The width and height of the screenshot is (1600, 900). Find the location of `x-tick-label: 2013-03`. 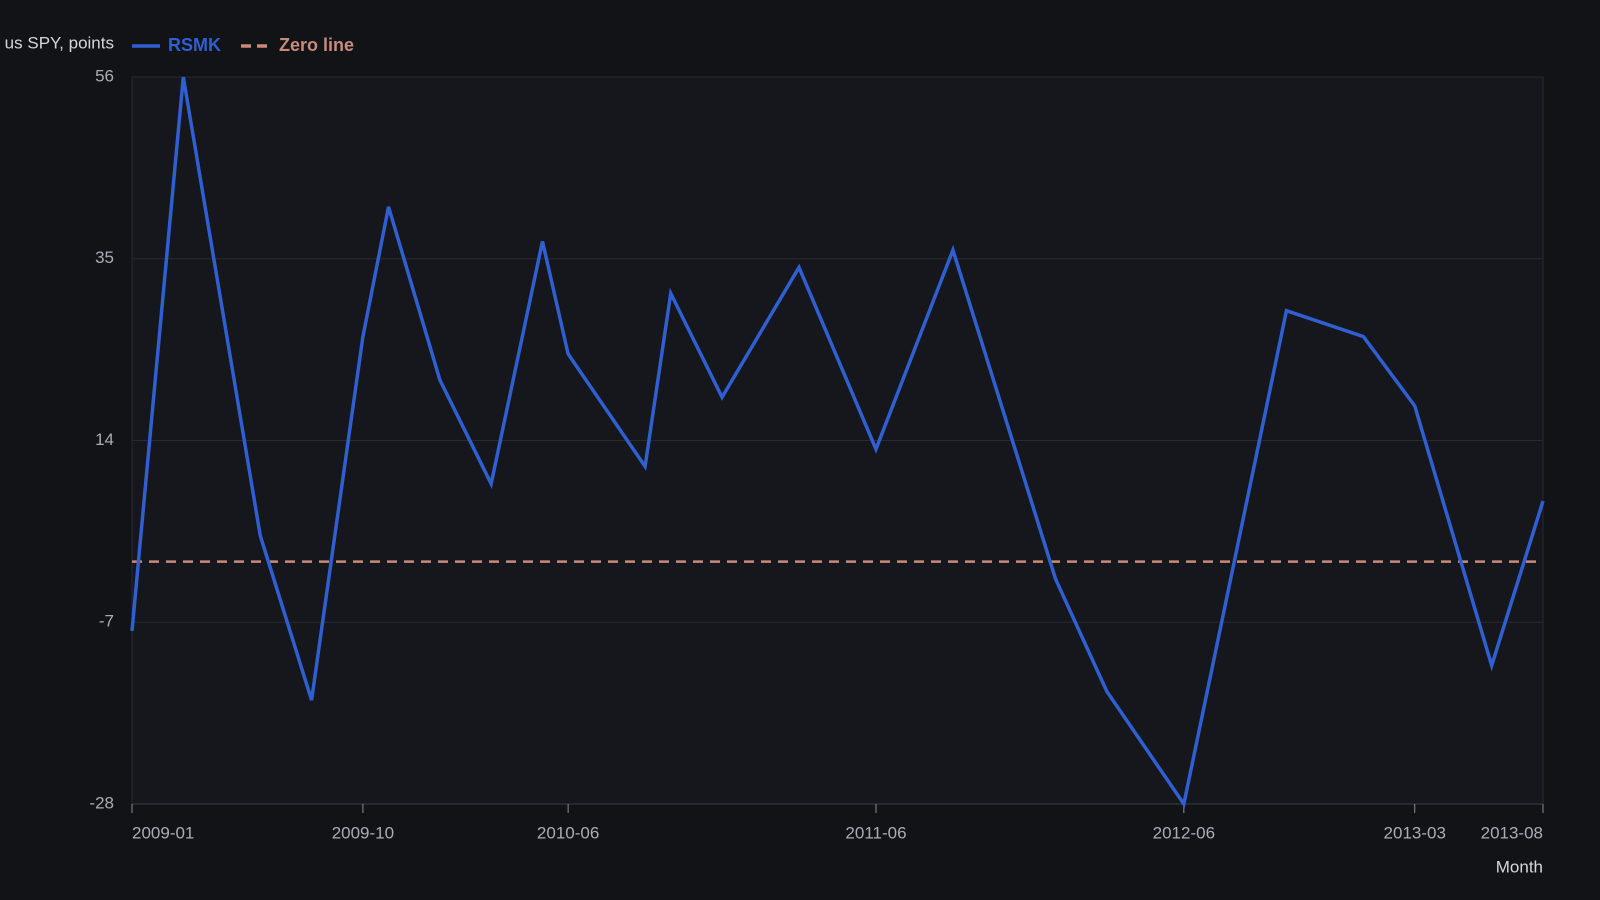

x-tick-label: 2013-03 is located at coordinates (1415, 832).